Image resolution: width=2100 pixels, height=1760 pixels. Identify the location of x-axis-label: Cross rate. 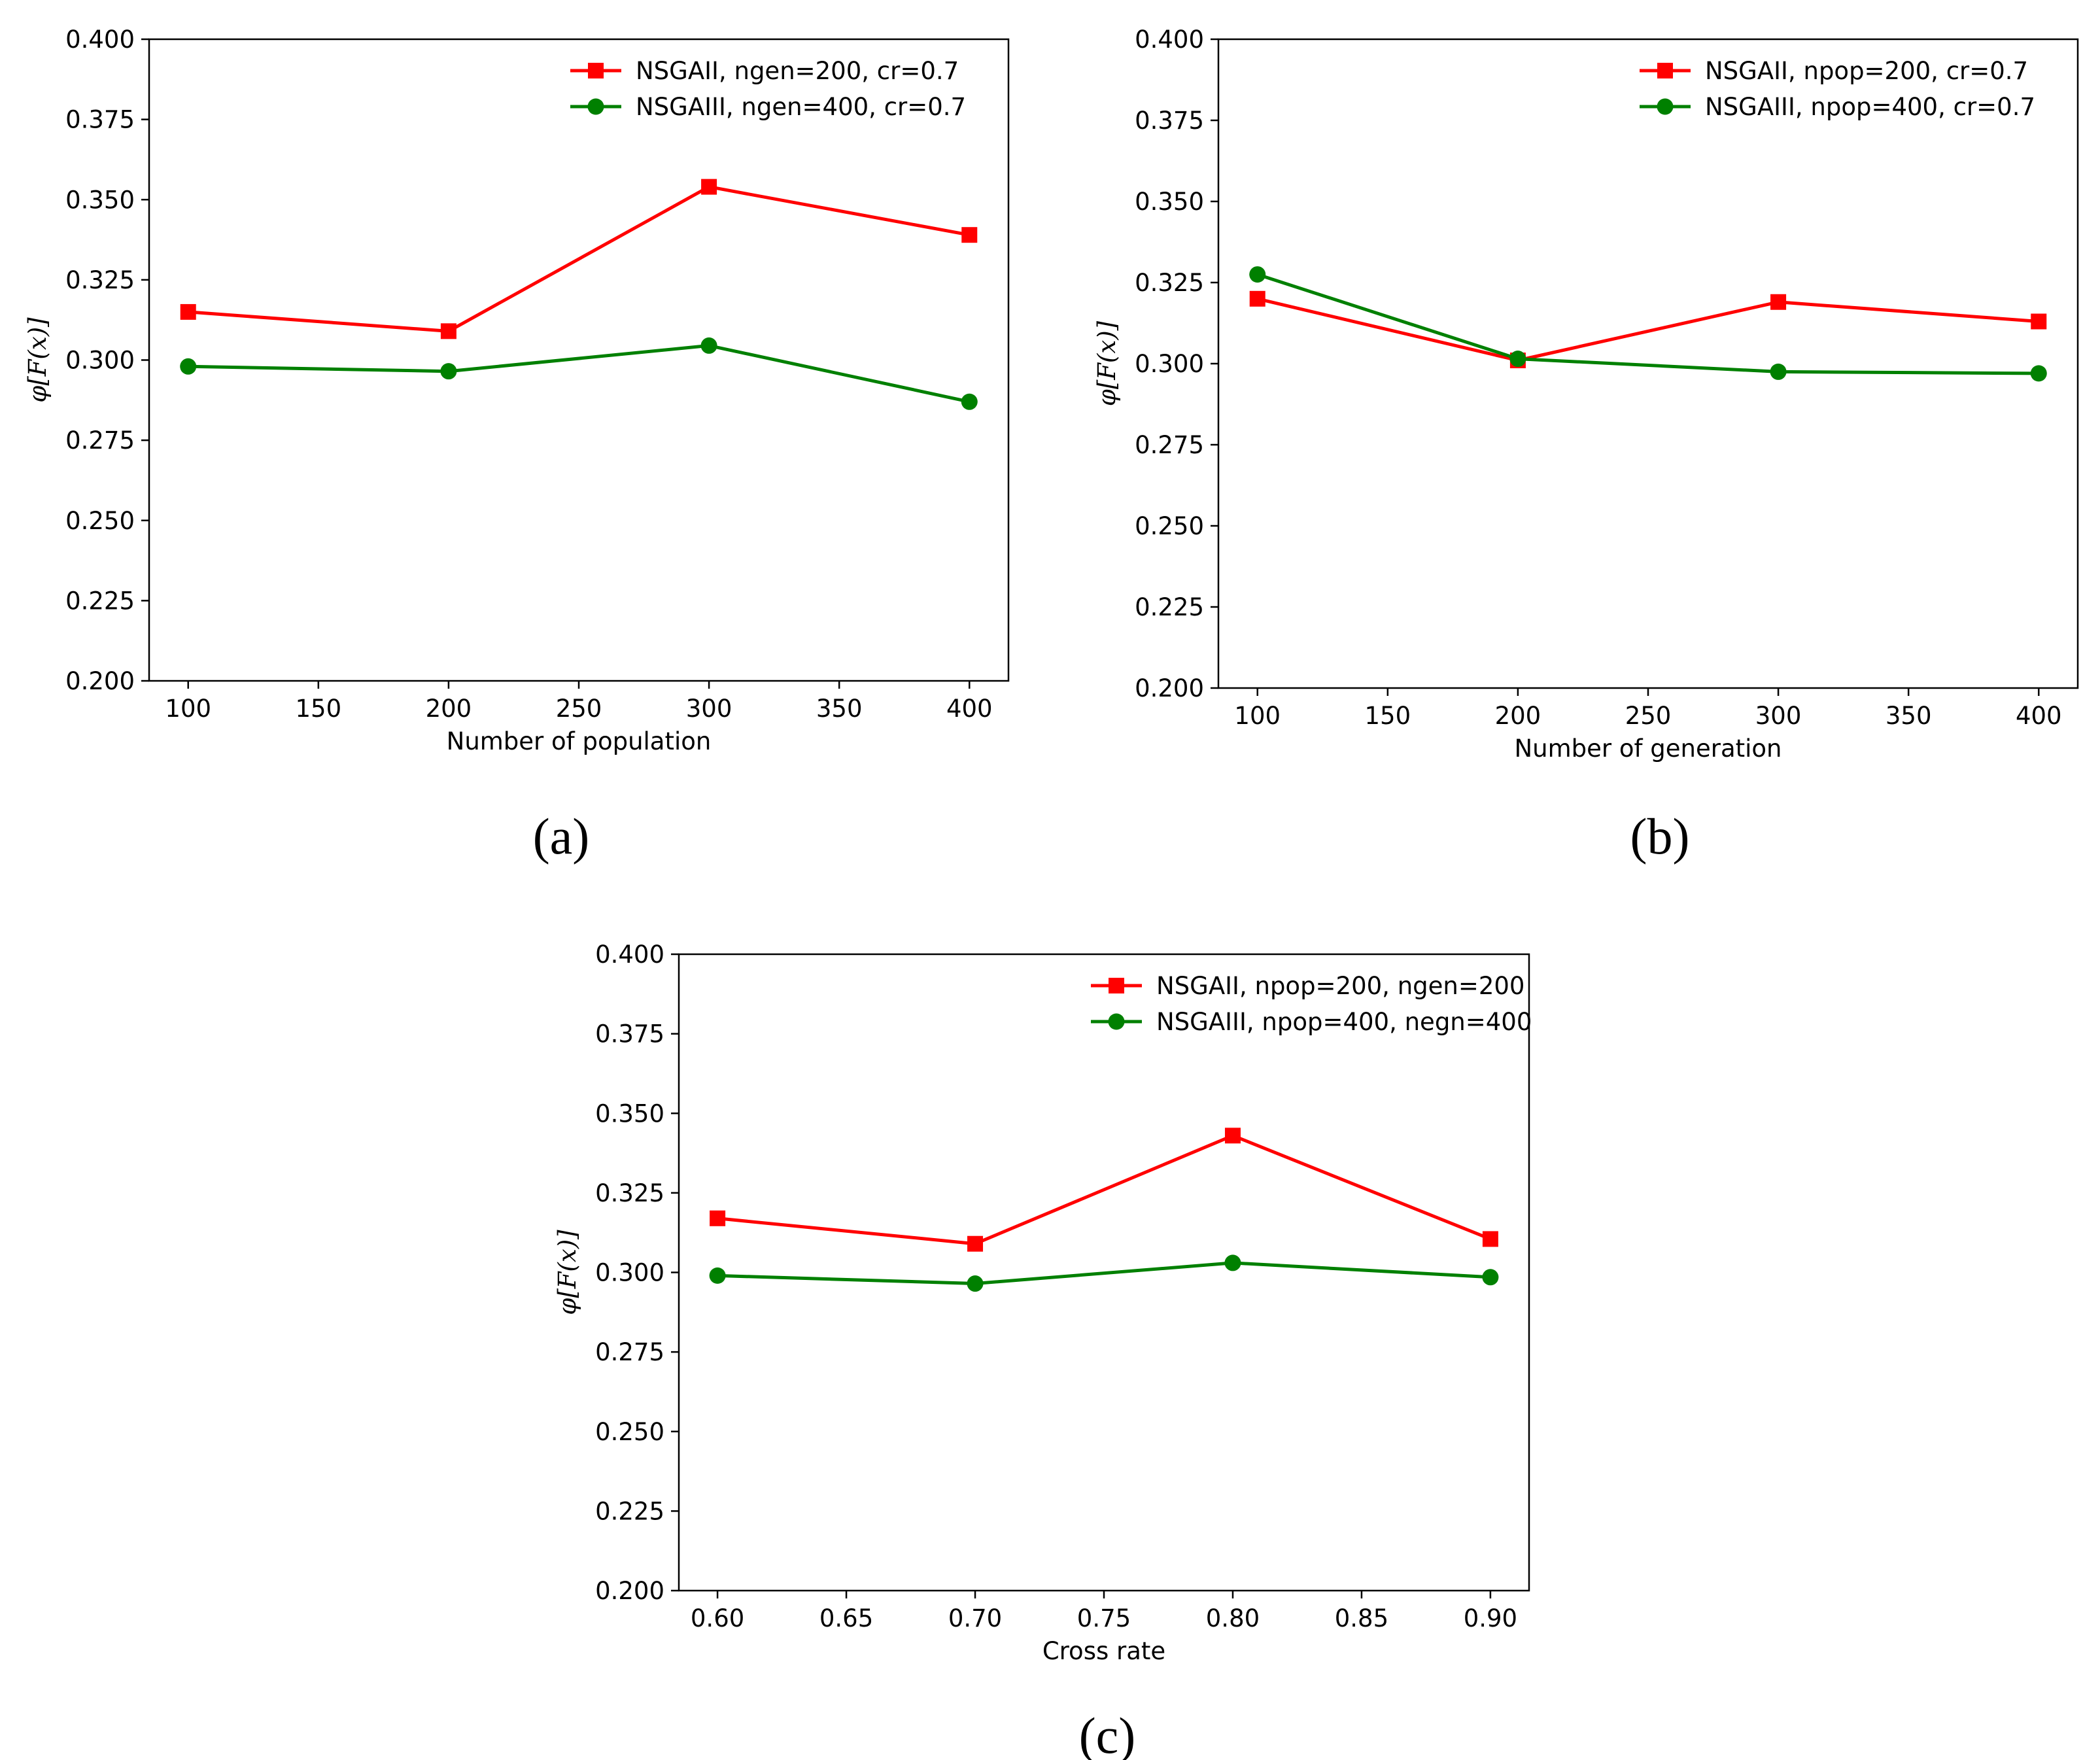
(1103, 1651).